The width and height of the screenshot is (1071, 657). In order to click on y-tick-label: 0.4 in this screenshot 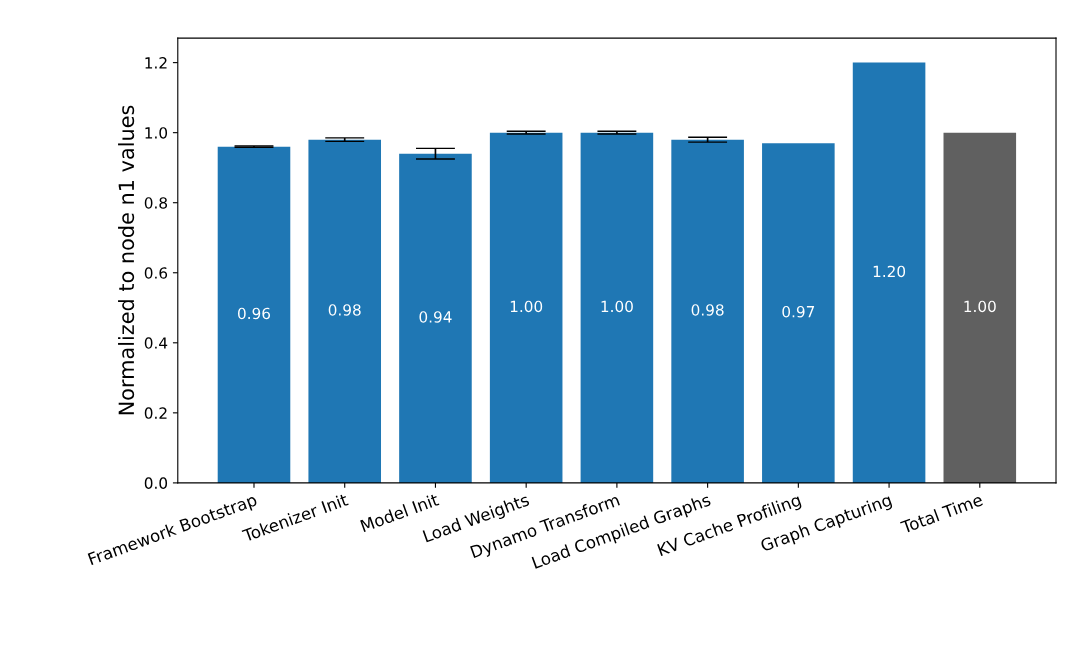, I will do `click(156, 343)`.